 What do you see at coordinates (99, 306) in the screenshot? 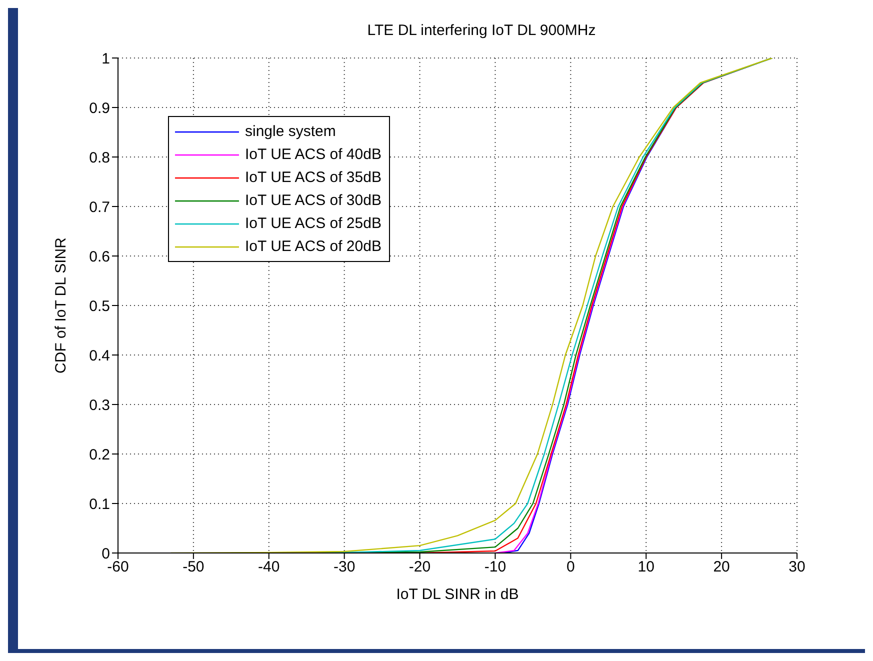
I see `y-tick-label: 0.5` at bounding box center [99, 306].